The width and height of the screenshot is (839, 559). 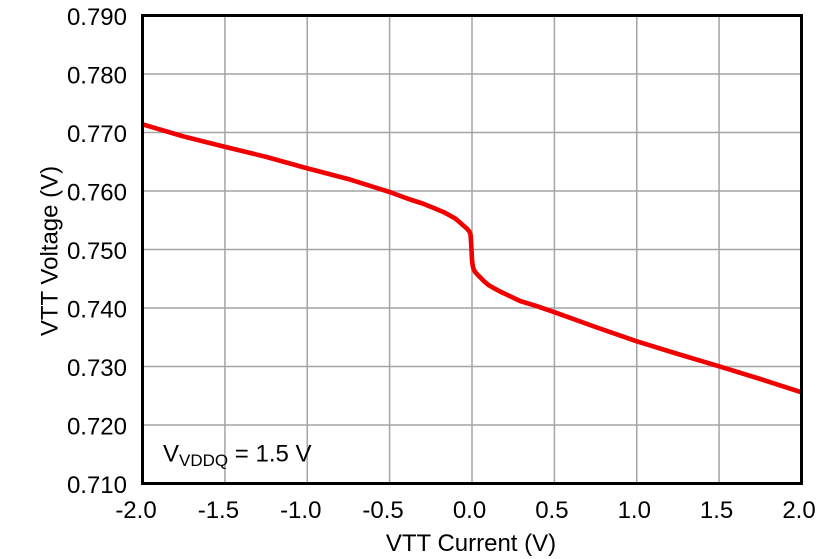 What do you see at coordinates (471, 543) in the screenshot?
I see `svg-text: VTT Current (V)` at bounding box center [471, 543].